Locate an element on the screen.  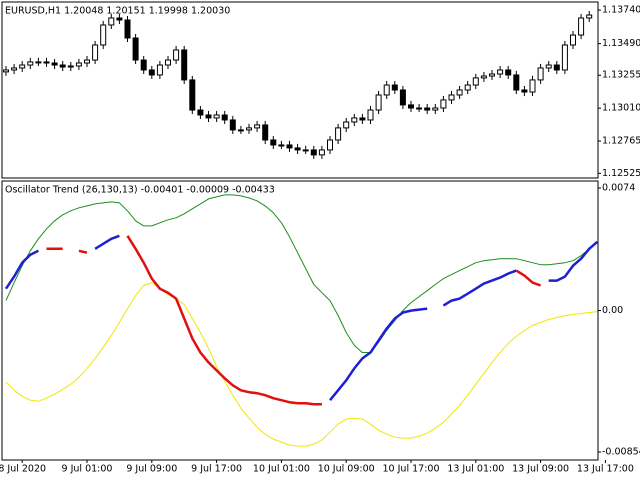
x-tick-label: 8 Jul 2020 is located at coordinates (23, 469).